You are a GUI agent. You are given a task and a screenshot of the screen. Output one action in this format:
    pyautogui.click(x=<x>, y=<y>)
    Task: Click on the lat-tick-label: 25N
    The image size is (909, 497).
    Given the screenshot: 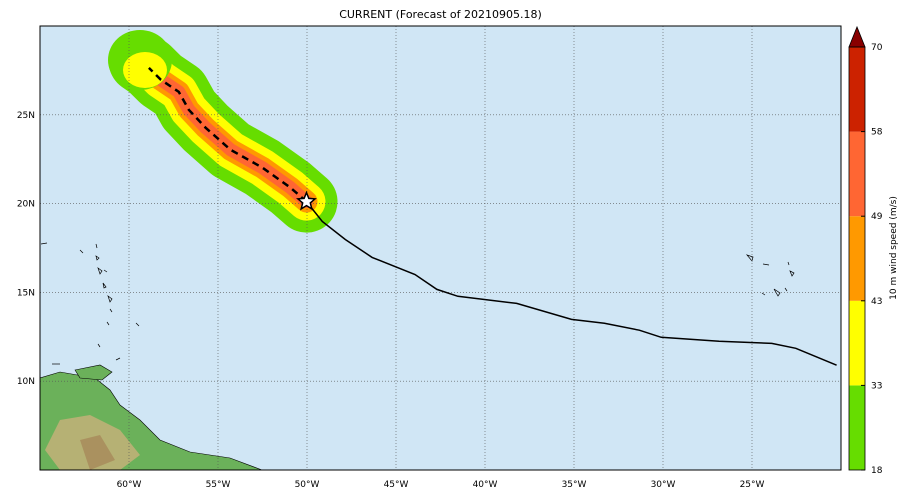 What is the action you would take?
    pyautogui.click(x=26, y=116)
    